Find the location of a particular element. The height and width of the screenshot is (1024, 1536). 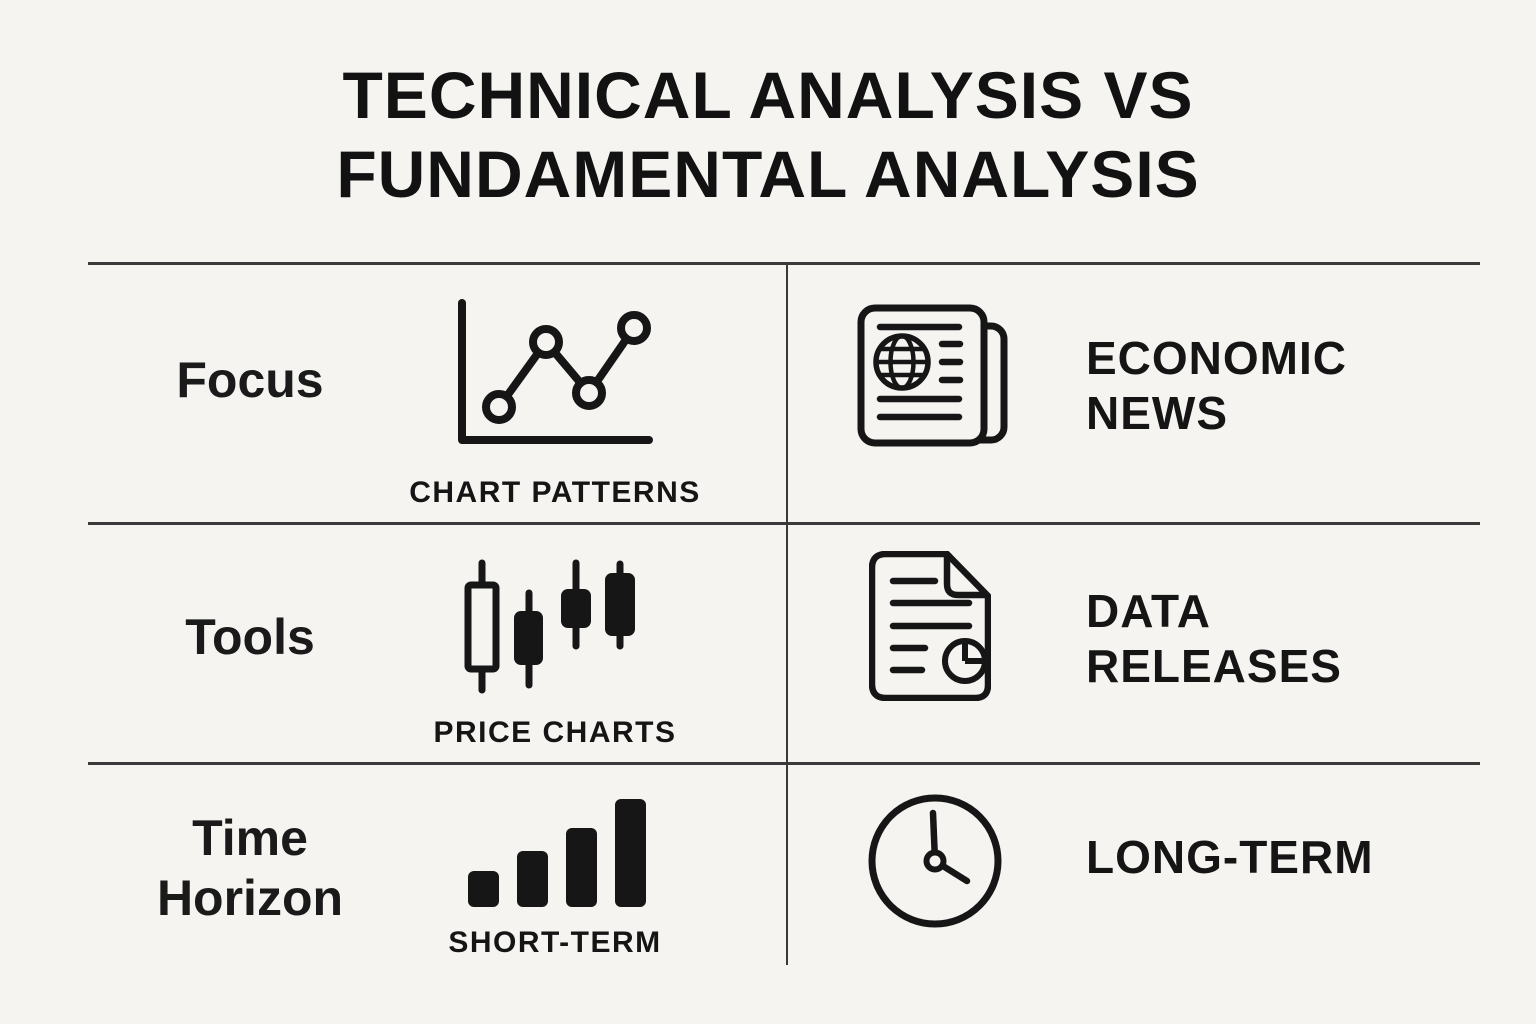

column-divider is located at coordinates (787, 614).